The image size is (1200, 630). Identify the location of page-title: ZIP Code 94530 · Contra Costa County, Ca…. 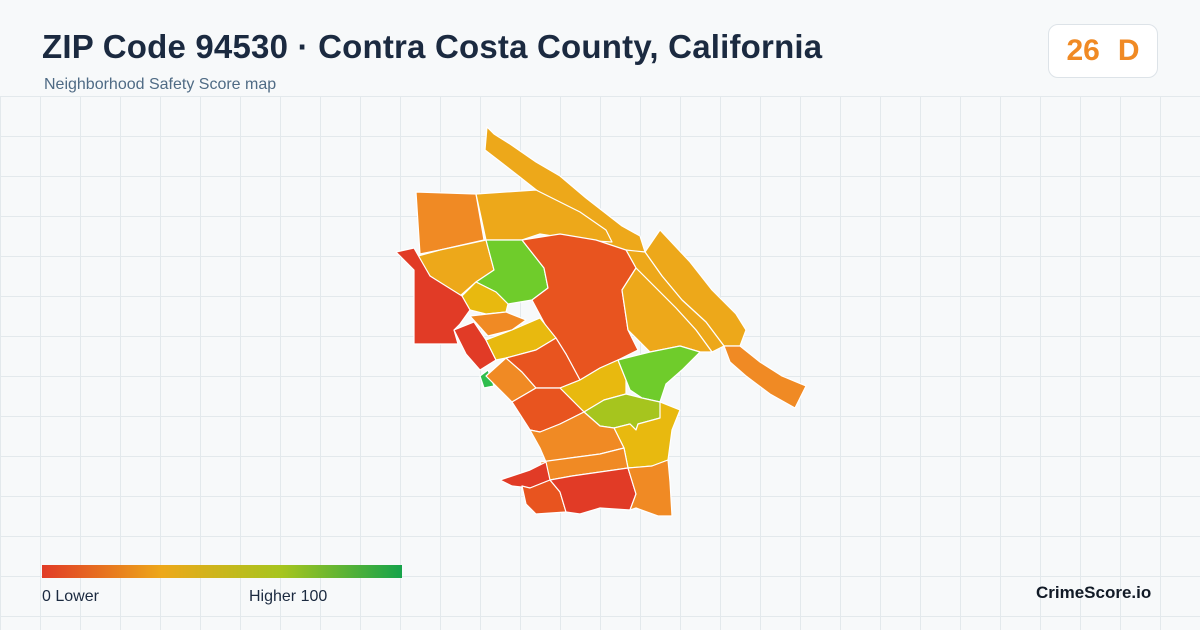
(432, 46).